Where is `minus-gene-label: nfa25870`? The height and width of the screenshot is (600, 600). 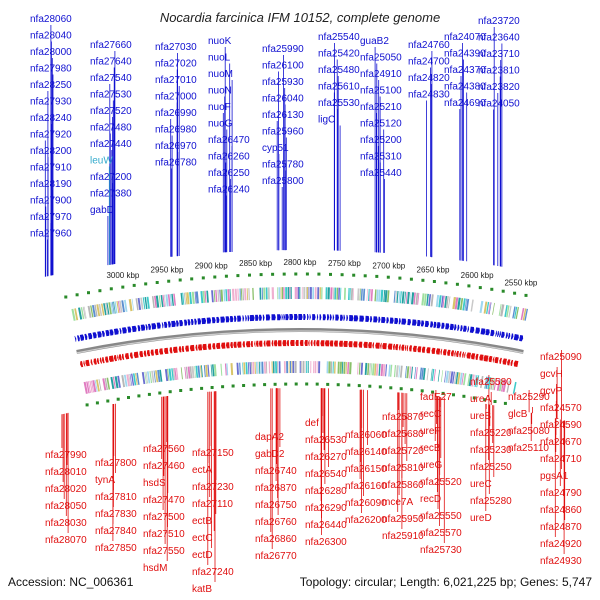 minus-gene-label: nfa25870 is located at coordinates (403, 417).